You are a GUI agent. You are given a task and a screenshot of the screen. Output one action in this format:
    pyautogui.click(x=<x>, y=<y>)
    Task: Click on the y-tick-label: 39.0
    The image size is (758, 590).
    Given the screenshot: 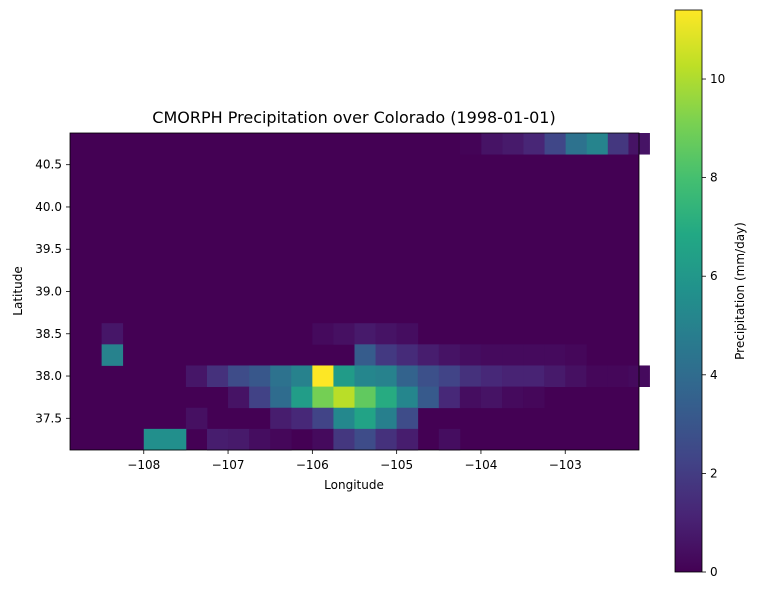 What is the action you would take?
    pyautogui.click(x=48, y=292)
    